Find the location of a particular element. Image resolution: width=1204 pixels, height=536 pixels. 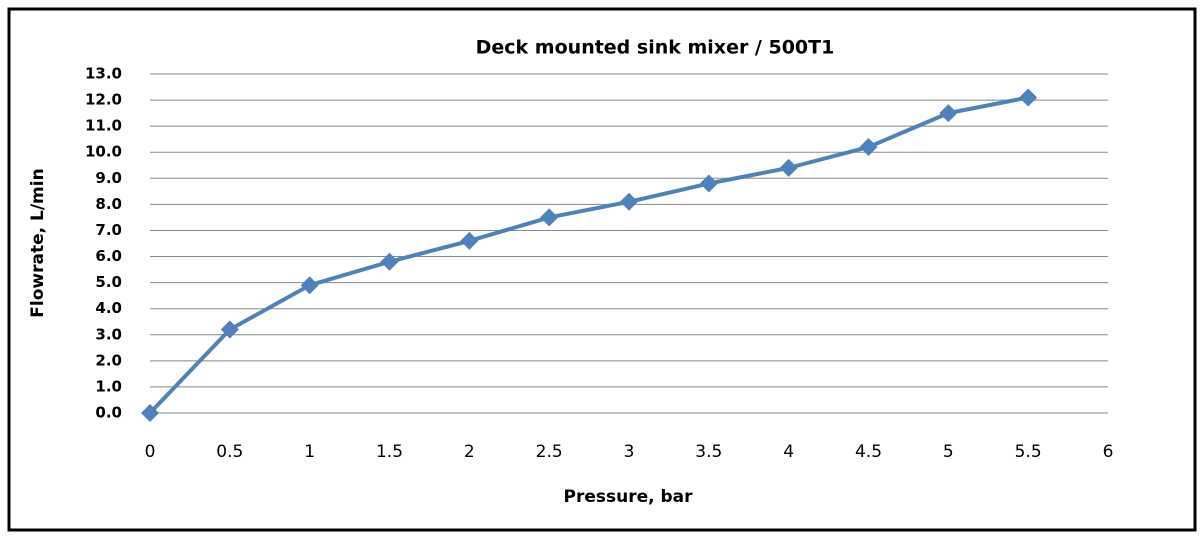

y-tick-label: 6.0 is located at coordinates (108, 256).